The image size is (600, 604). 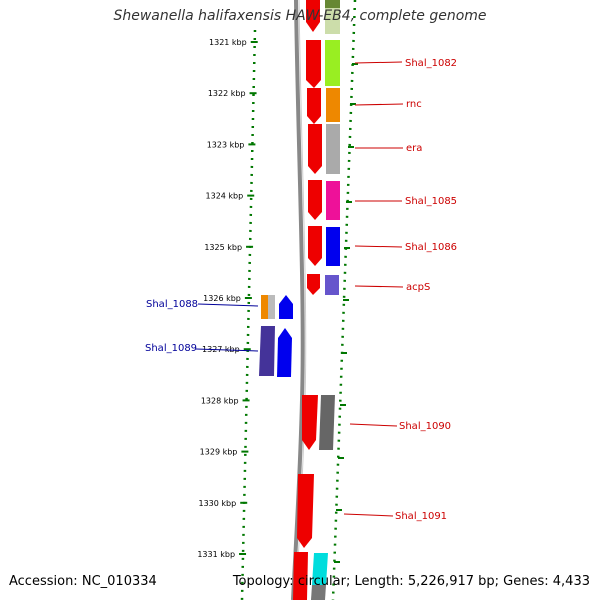 What do you see at coordinates (373, 289) in the screenshot?
I see `right-label-leaders` at bounding box center [373, 289].